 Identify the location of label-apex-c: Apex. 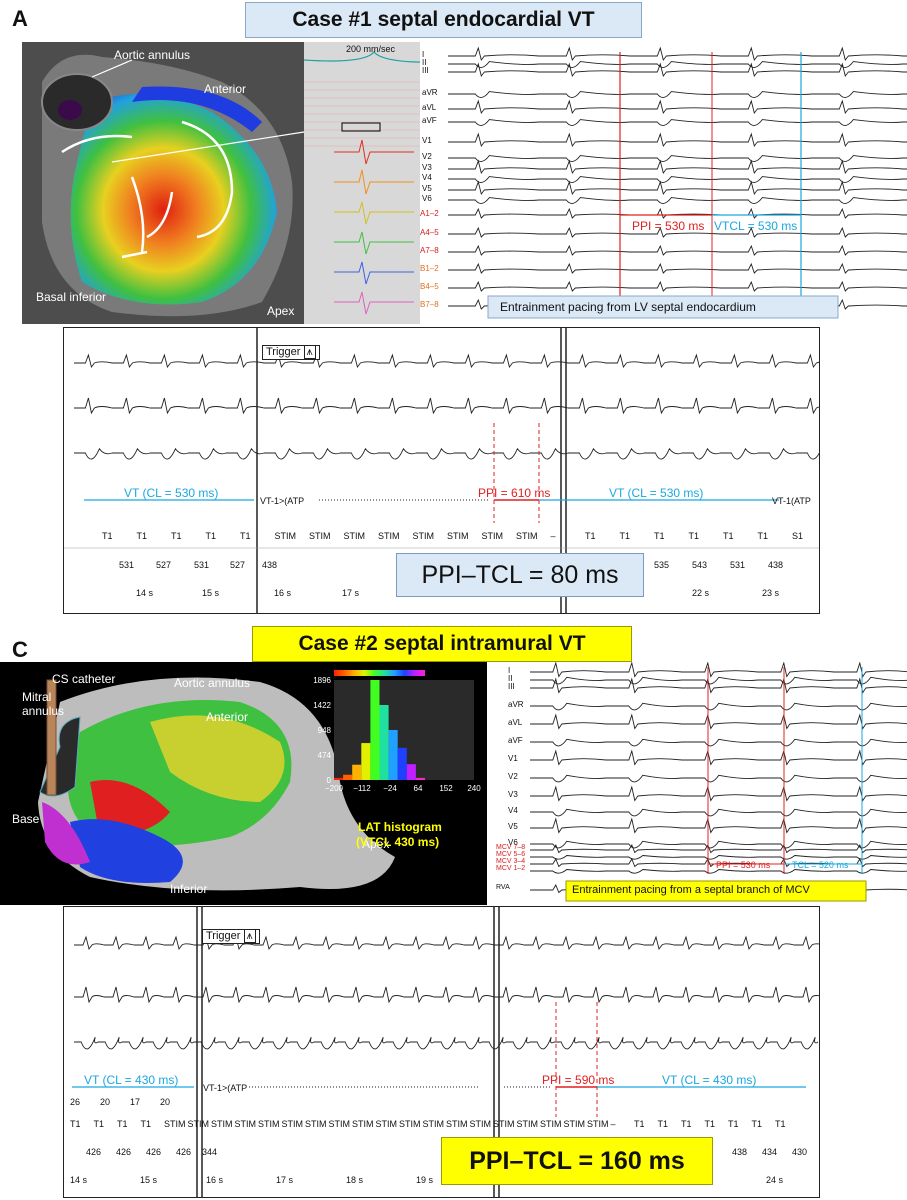
(376, 844).